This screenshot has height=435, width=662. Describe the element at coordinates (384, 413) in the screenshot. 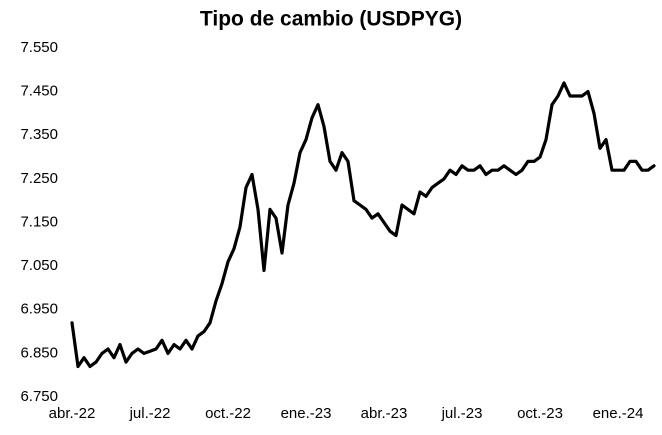

I see `x-tick-label: abr.-23` at that location.